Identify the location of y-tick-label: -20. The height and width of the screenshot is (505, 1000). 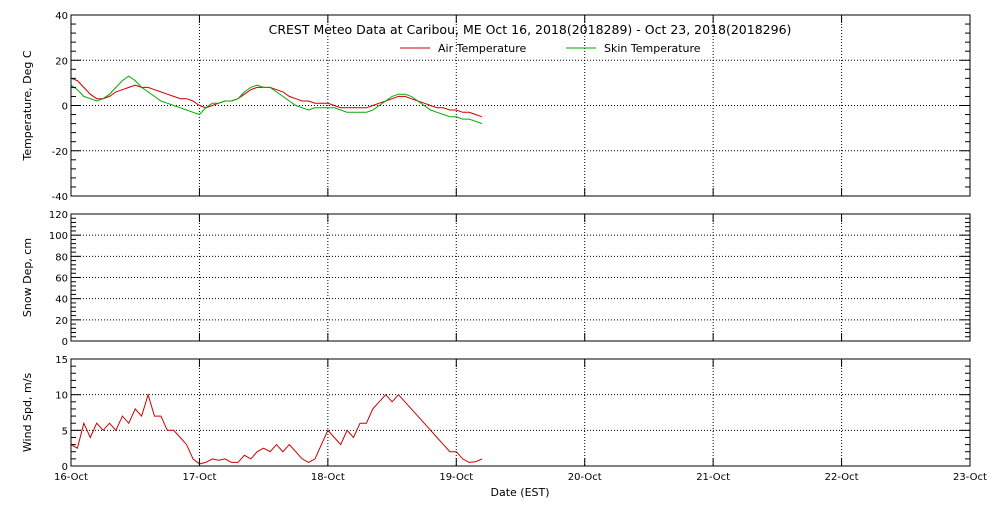
(60, 152).